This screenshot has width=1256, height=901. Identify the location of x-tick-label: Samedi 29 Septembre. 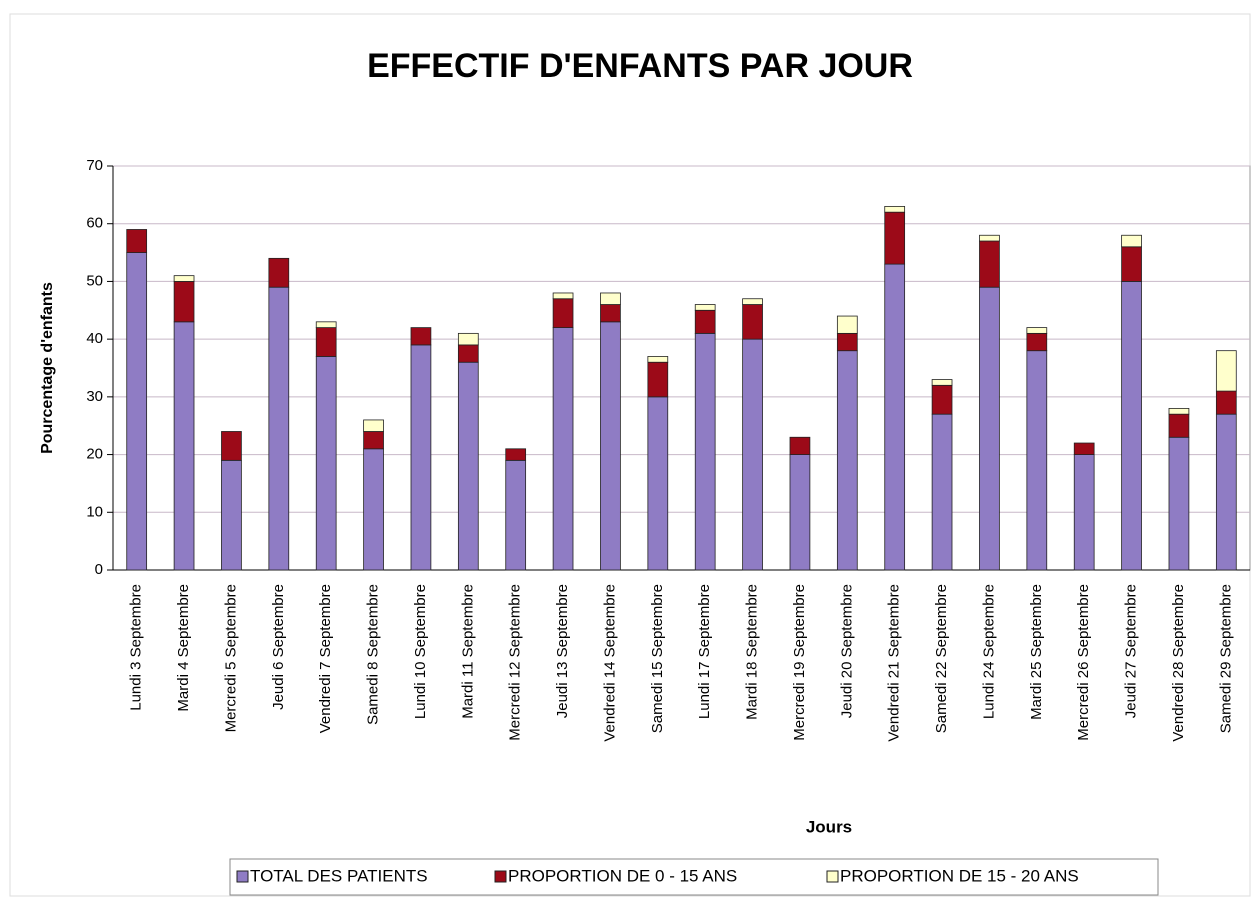
(1225, 658).